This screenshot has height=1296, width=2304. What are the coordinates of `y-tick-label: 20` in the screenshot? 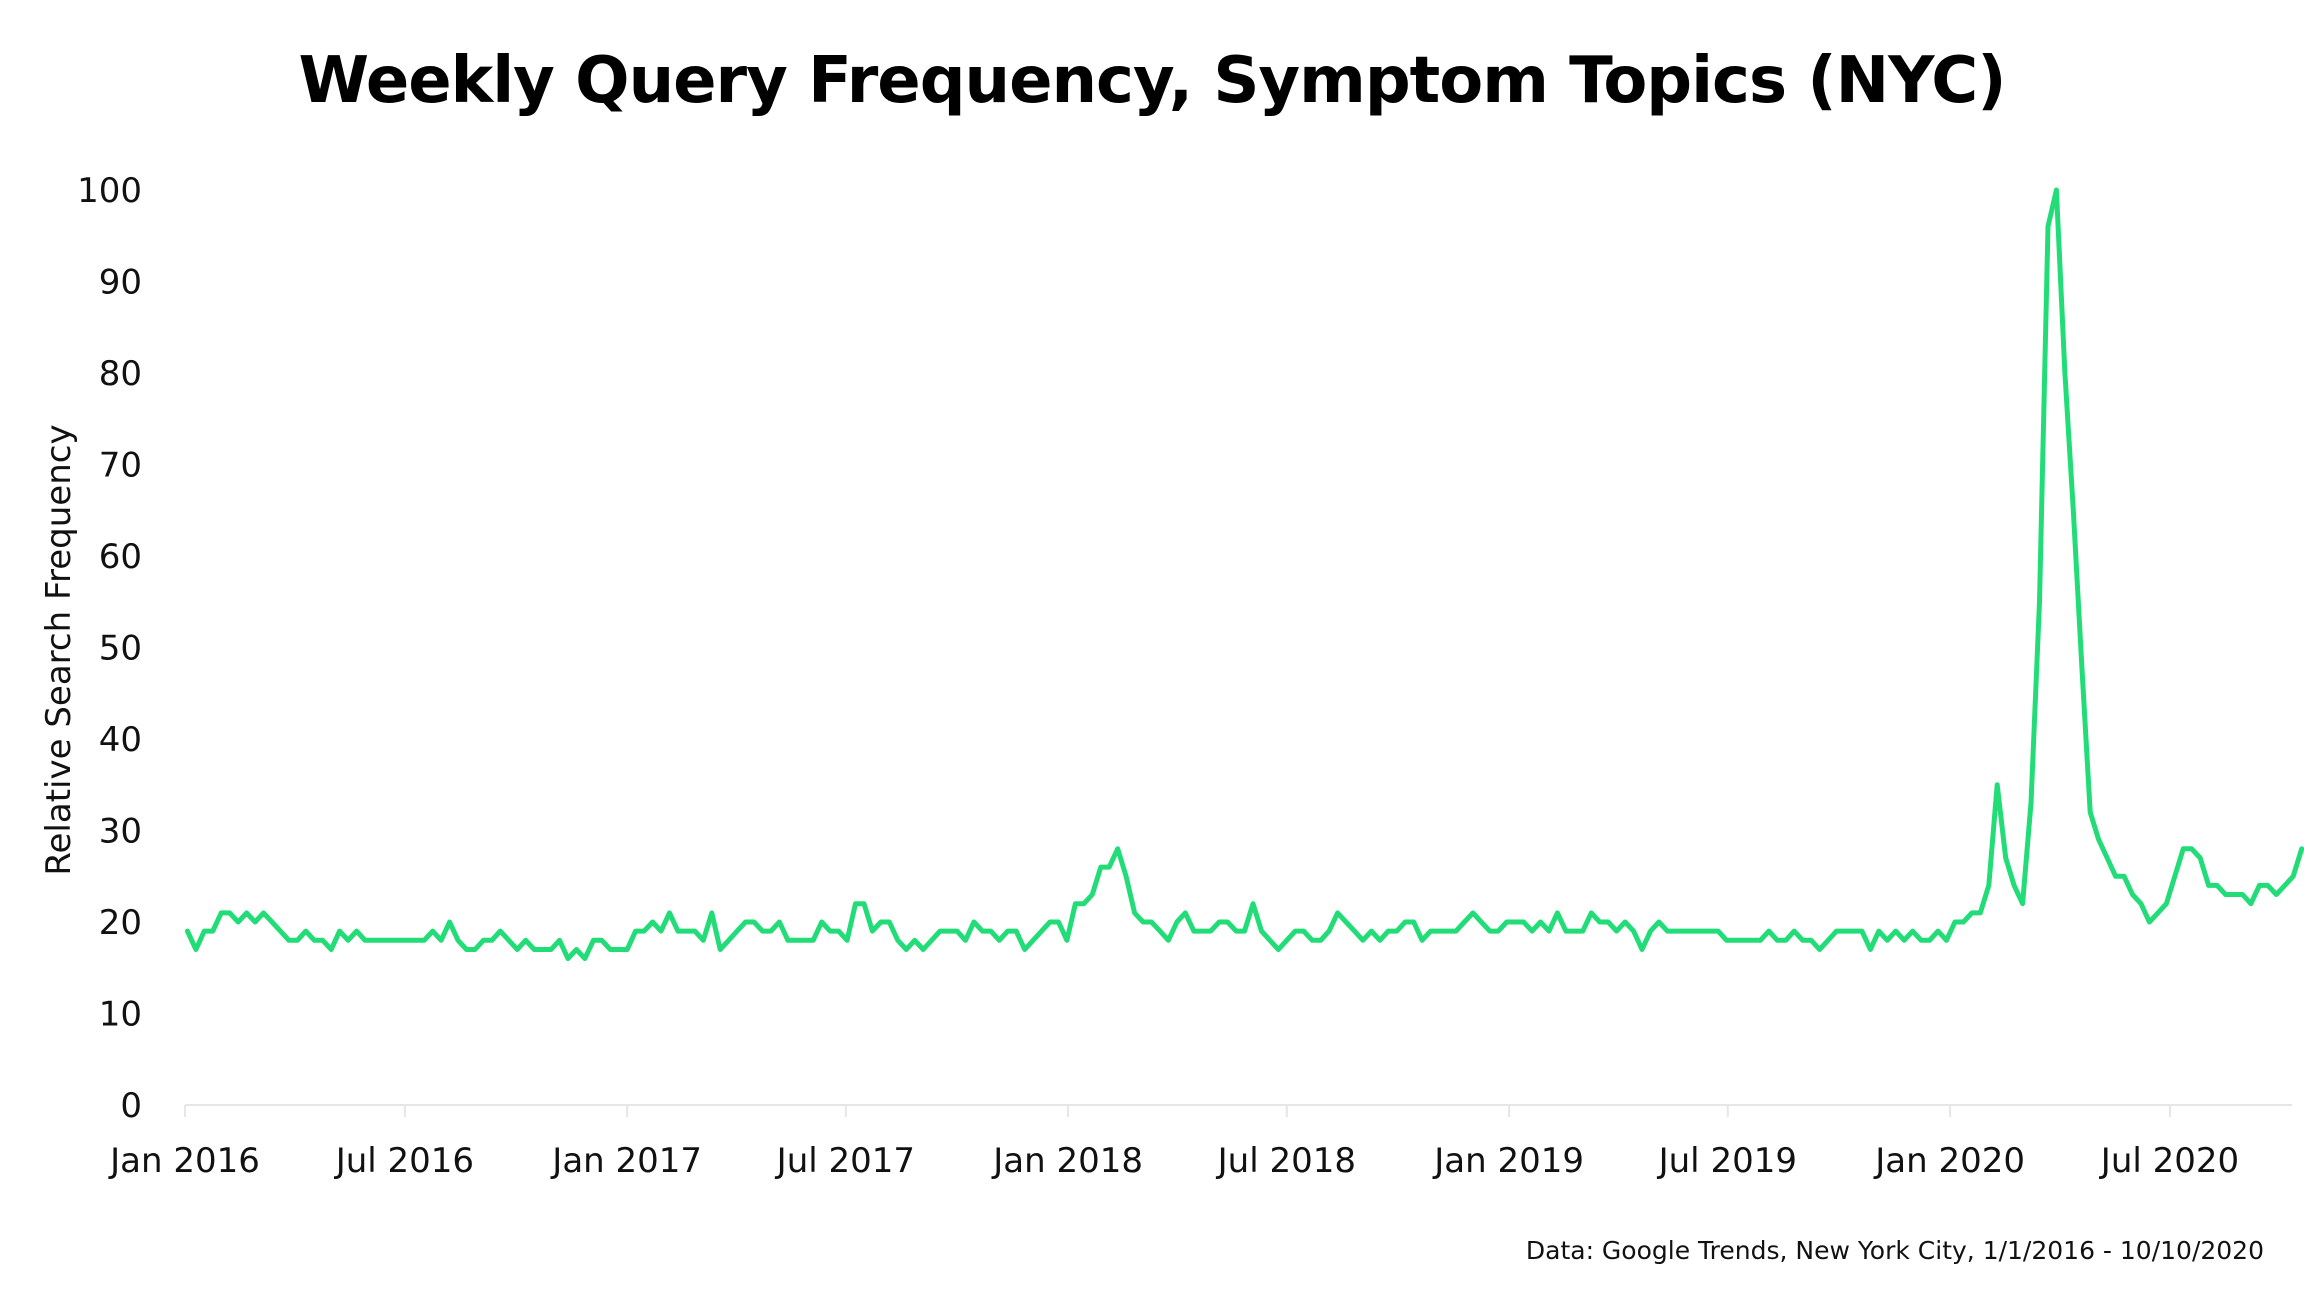 It's located at (120, 923).